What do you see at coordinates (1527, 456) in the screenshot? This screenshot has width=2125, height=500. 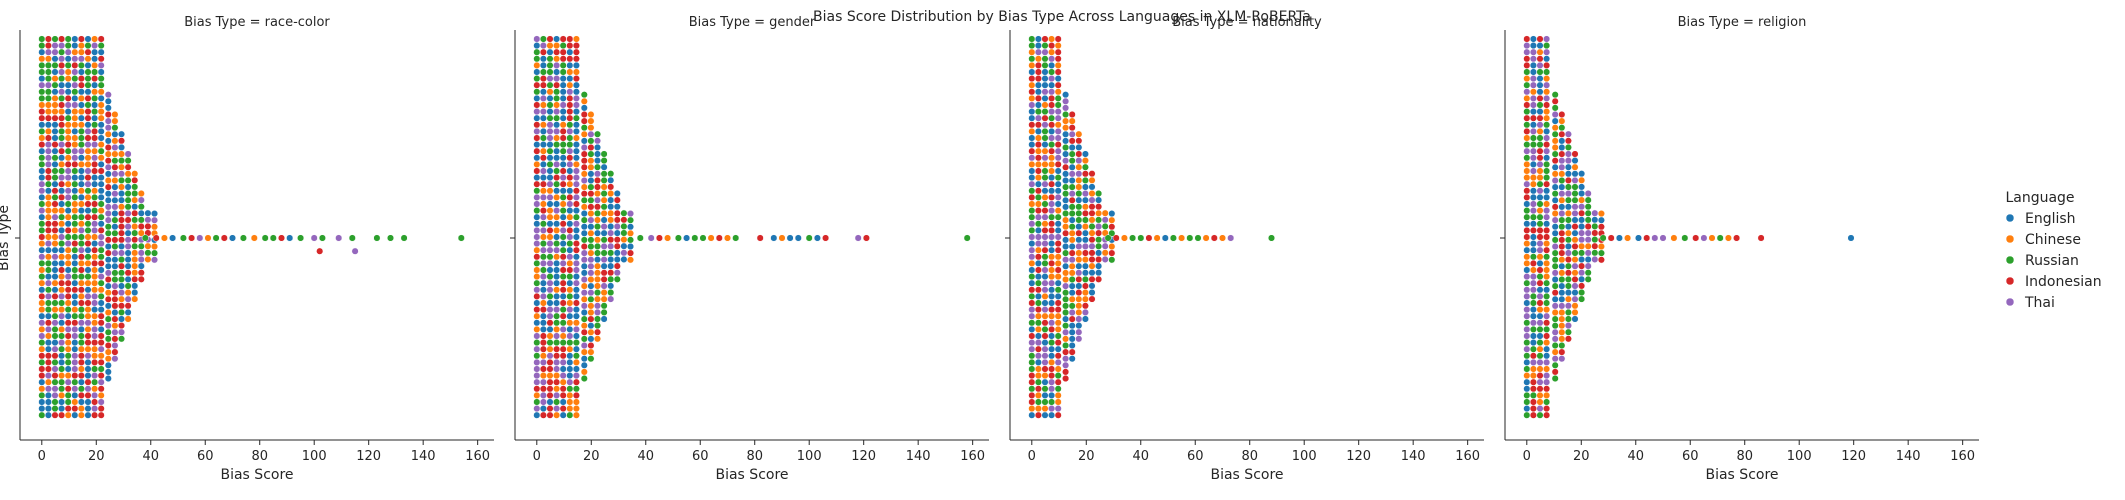 I see `x-tick-label: 0` at bounding box center [1527, 456].